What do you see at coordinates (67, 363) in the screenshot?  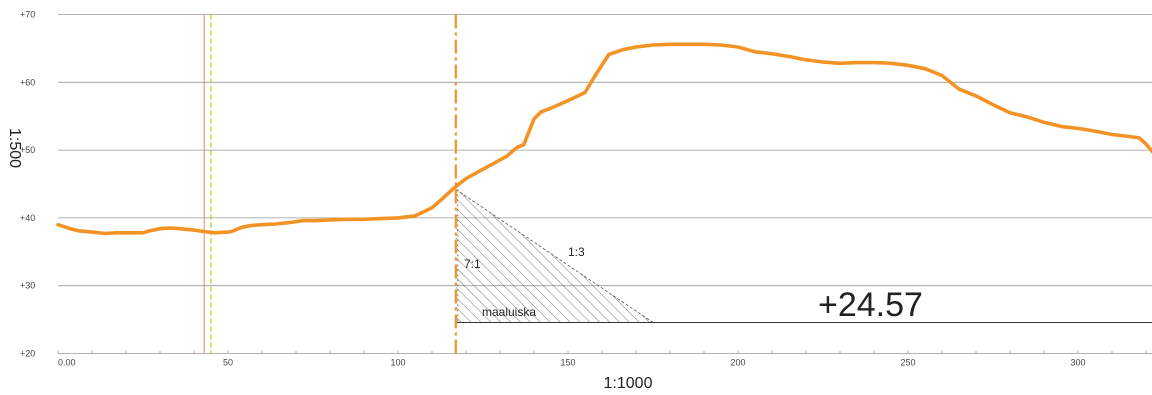 I see `x-tick-label: 0.00` at bounding box center [67, 363].